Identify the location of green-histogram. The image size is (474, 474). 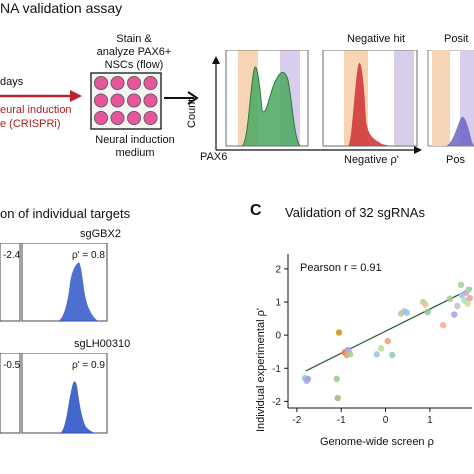
(271, 106).